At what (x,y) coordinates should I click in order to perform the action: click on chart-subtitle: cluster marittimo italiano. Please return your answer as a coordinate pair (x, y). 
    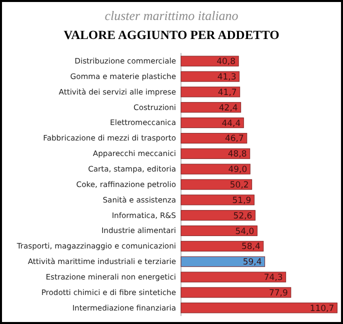
    Looking at the image, I should click on (171, 15).